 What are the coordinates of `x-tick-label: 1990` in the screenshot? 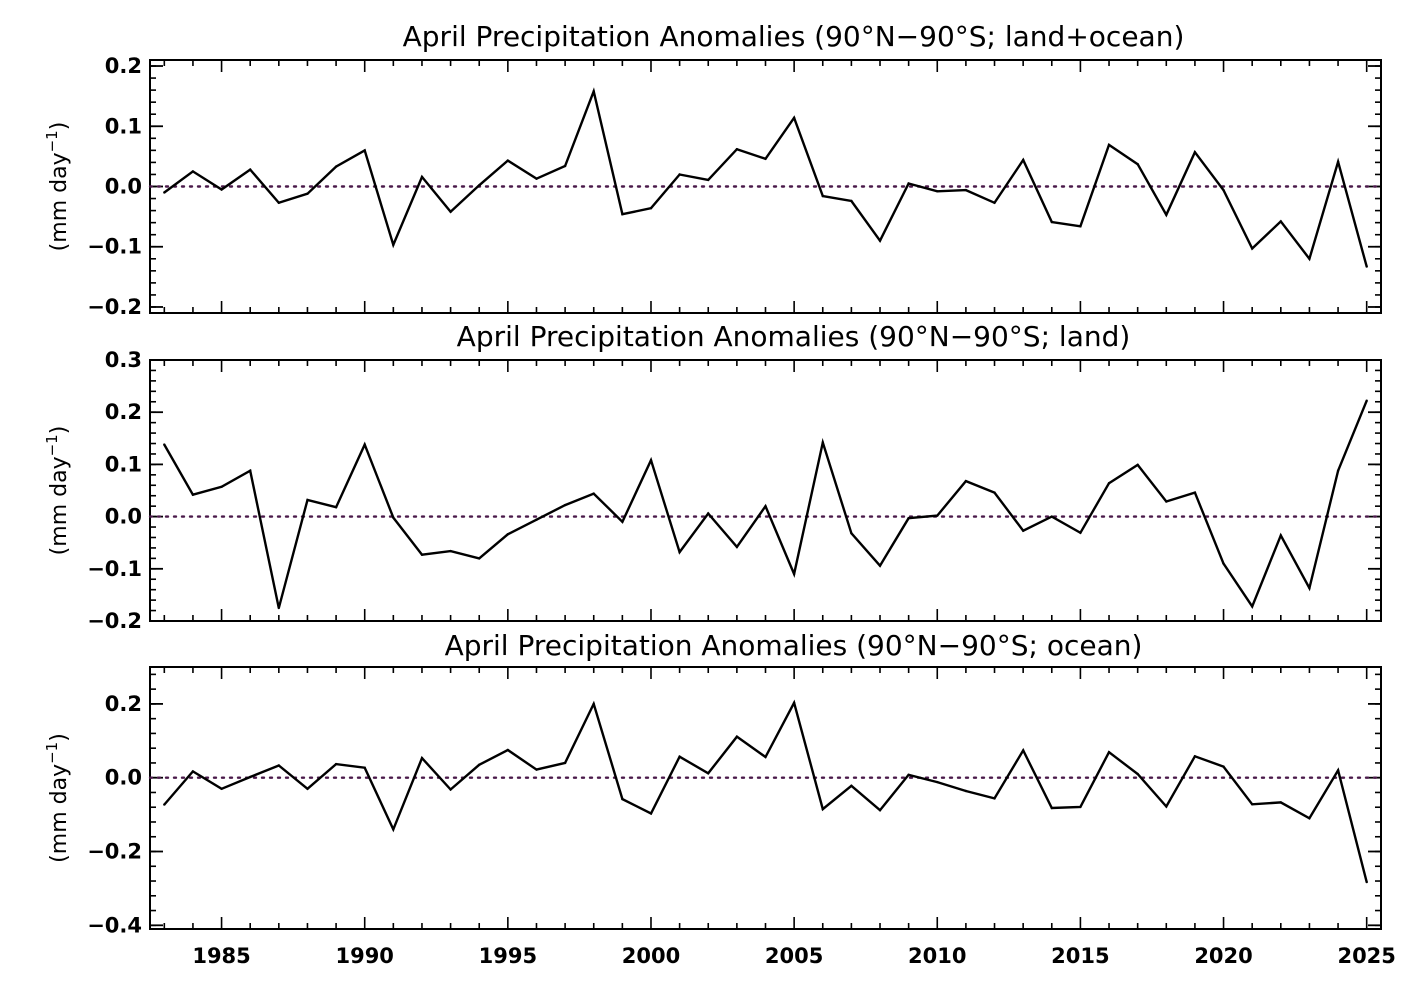 It's located at (364, 956).